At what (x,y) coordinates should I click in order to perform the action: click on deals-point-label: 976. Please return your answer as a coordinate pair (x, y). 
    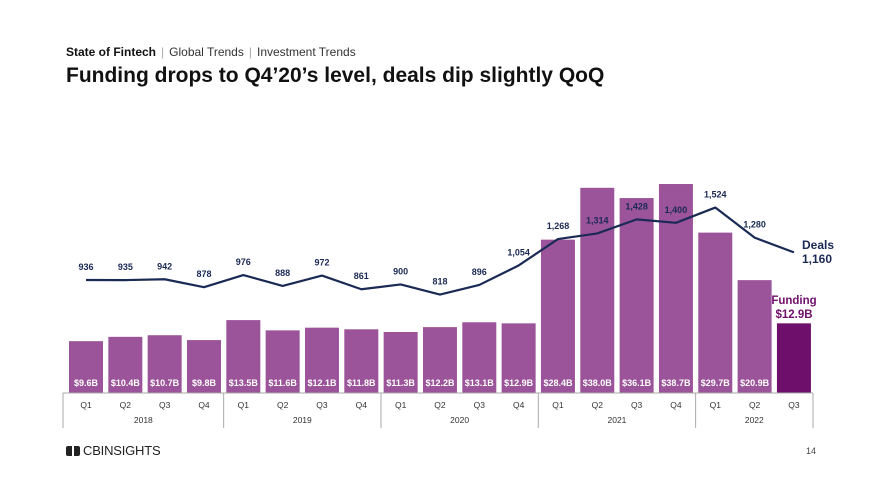
    Looking at the image, I should click on (243, 262).